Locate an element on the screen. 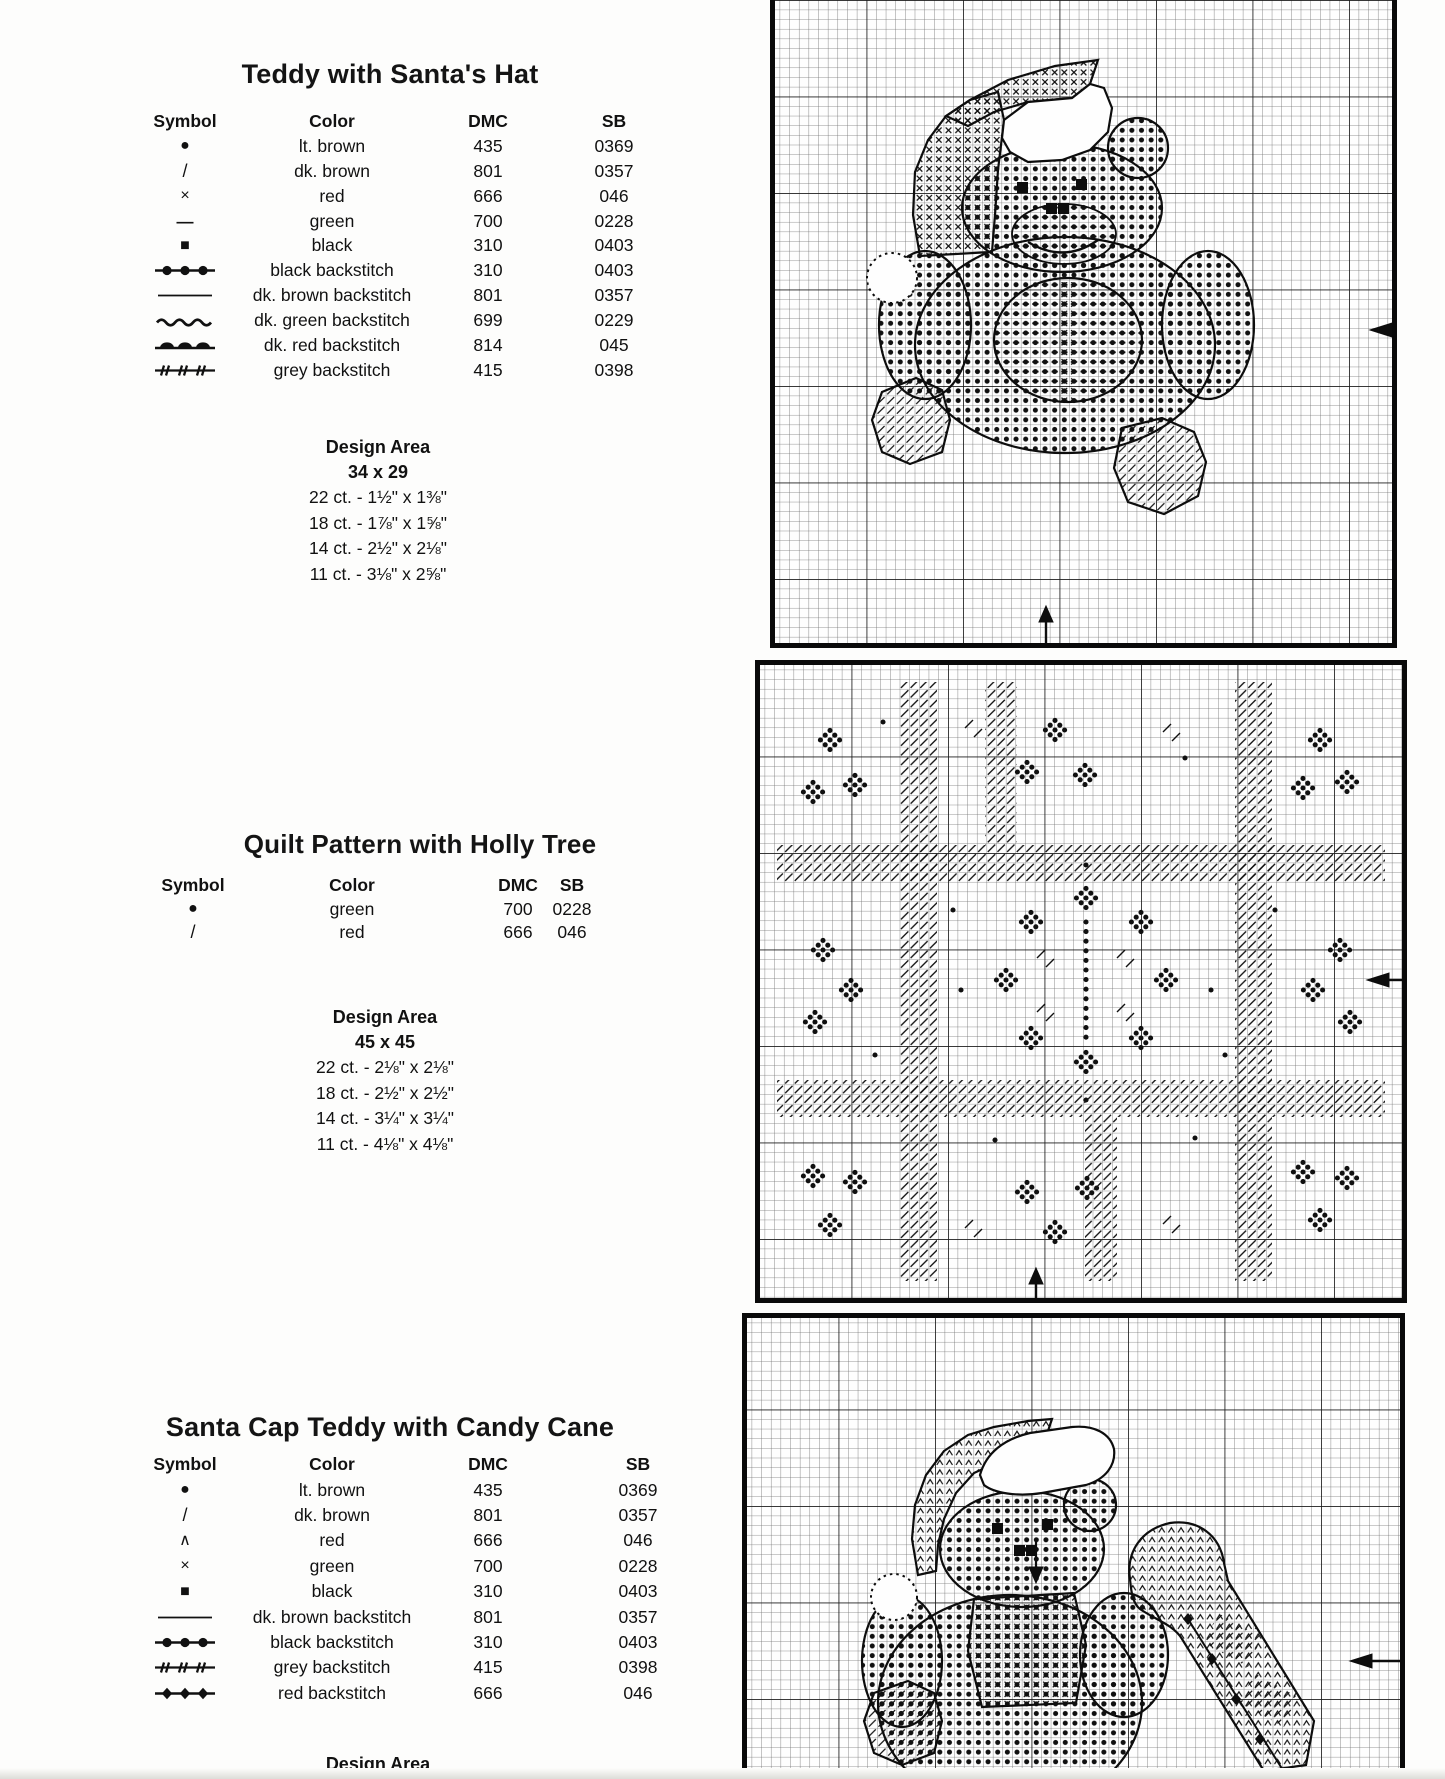  legend-1-dmc-header: DMC is located at coordinates (488, 120).